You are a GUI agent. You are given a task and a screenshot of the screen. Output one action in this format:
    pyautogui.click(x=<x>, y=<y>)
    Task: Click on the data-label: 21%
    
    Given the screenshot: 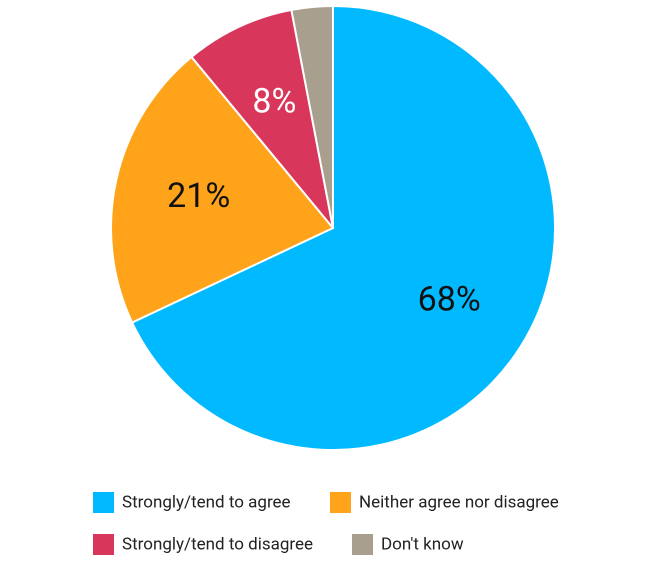 What is the action you would take?
    pyautogui.click(x=198, y=196)
    